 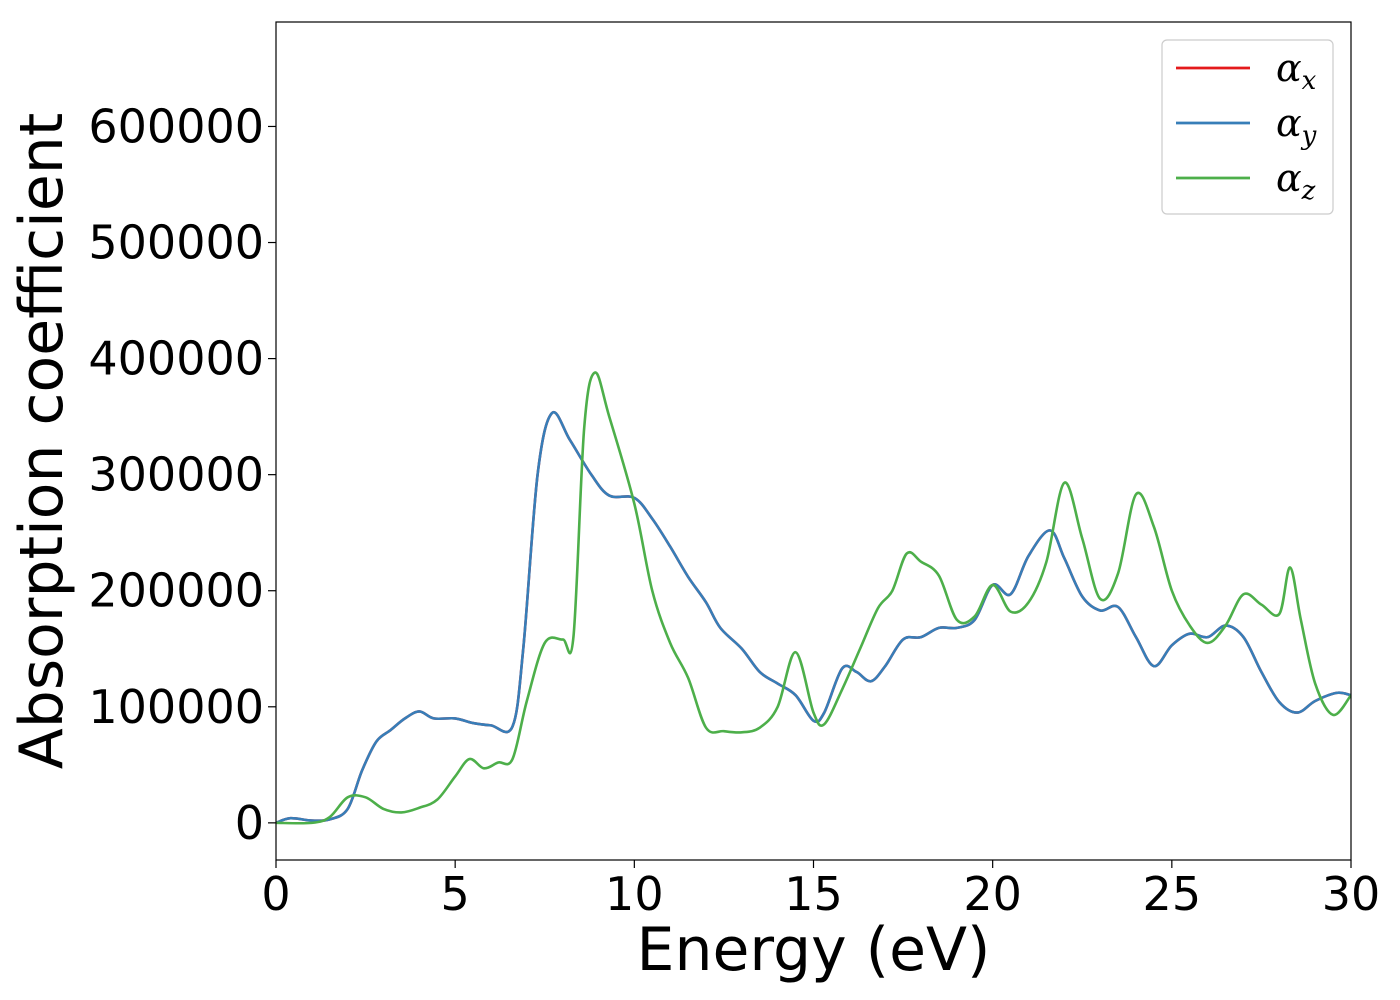 I want to click on x-axis-ticks: 0 5 10 15 20 25 30, so click(x=820, y=890).